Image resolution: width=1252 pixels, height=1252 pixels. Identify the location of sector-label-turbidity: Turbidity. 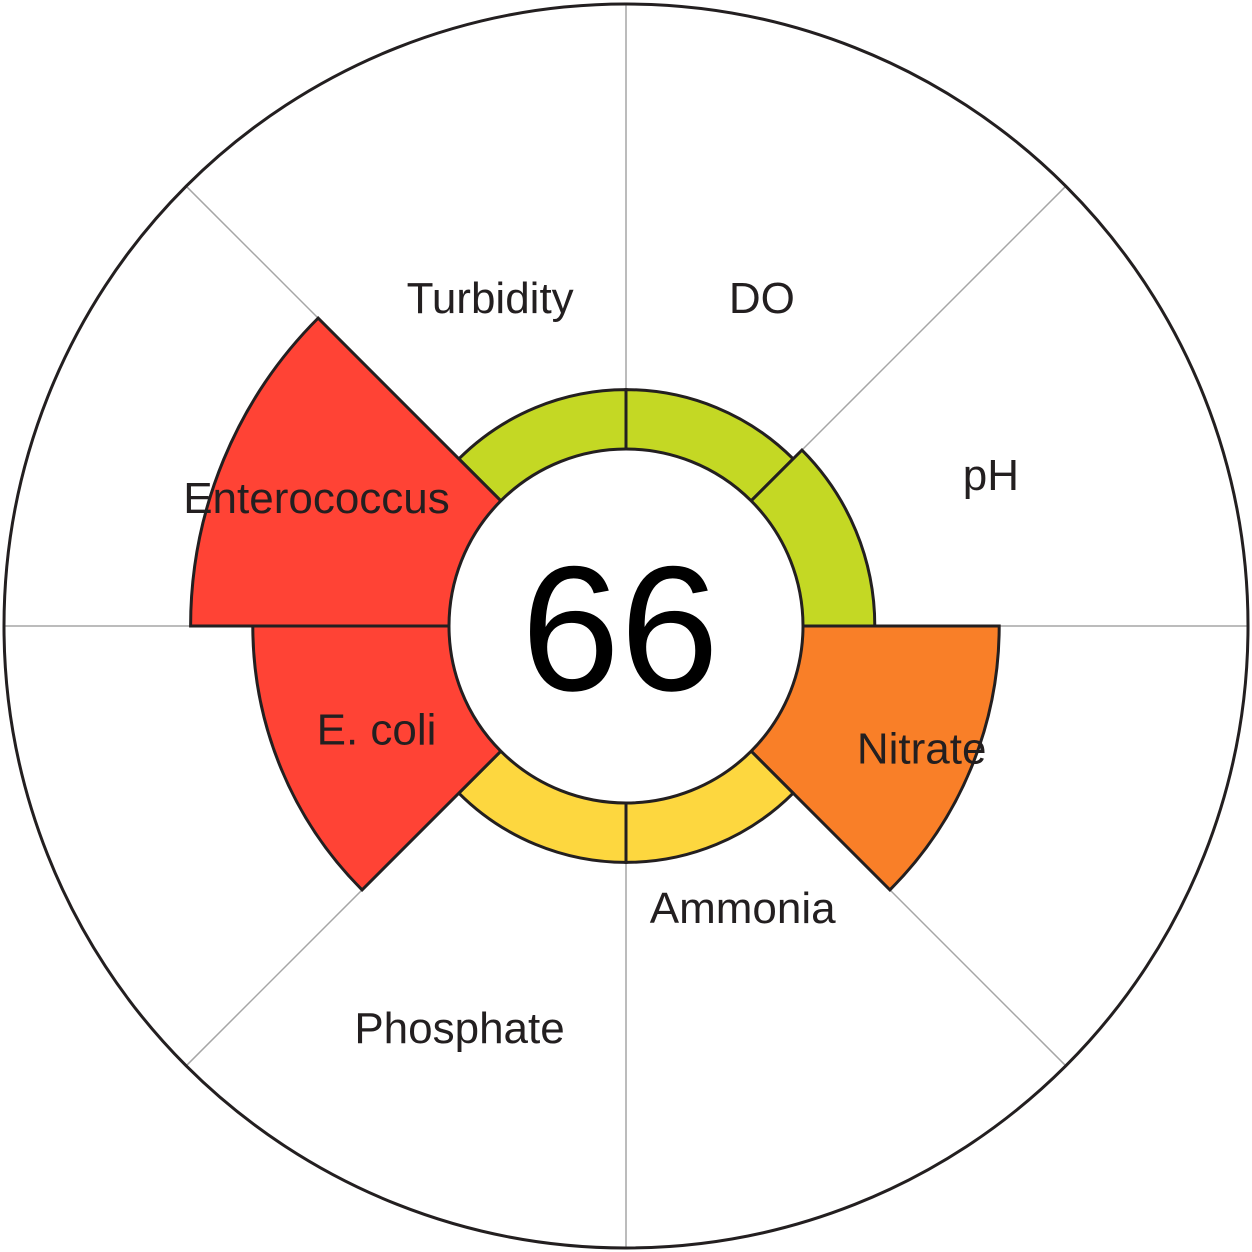
(490, 298).